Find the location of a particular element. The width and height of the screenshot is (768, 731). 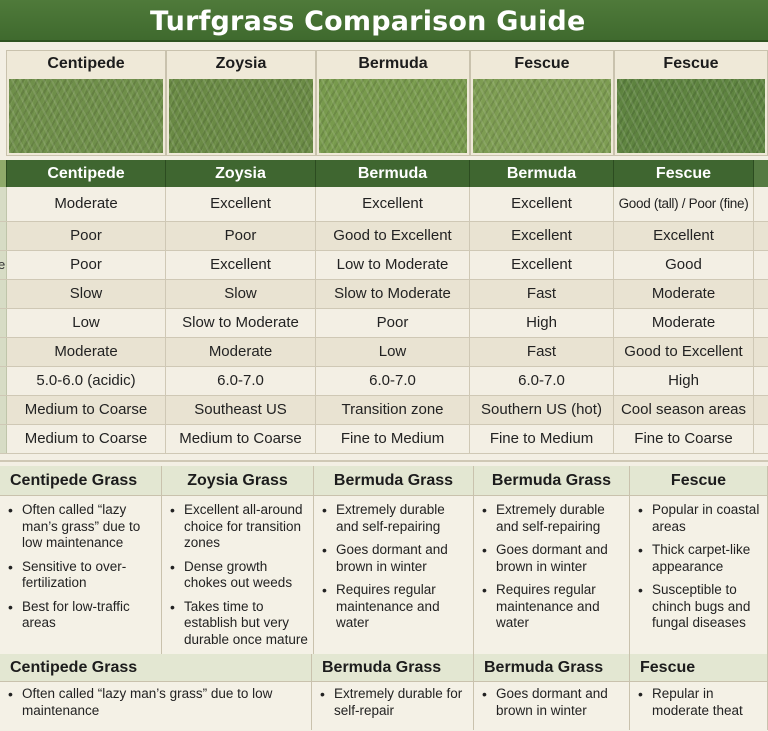

photo-label: Bermuda is located at coordinates (393, 63).